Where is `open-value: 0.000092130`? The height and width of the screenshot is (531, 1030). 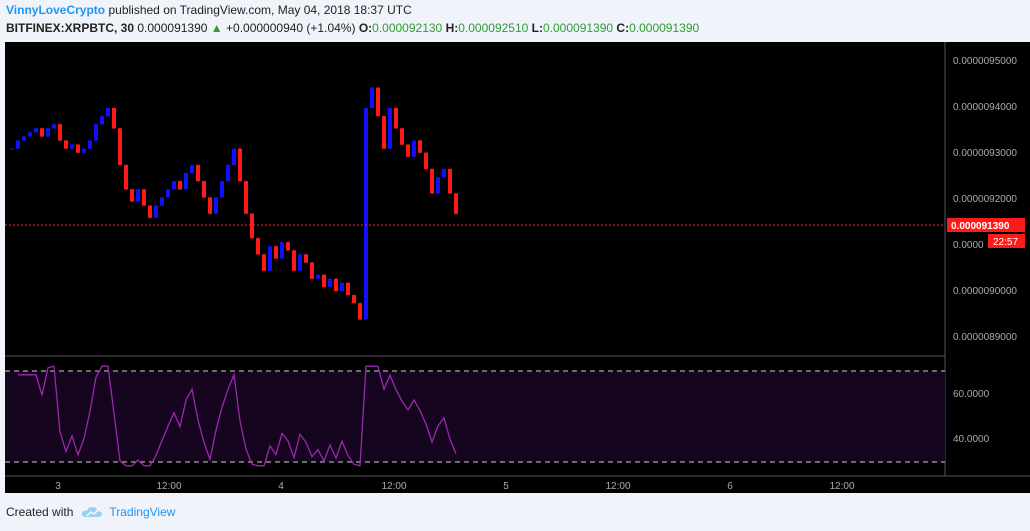 open-value: 0.000092130 is located at coordinates (407, 28).